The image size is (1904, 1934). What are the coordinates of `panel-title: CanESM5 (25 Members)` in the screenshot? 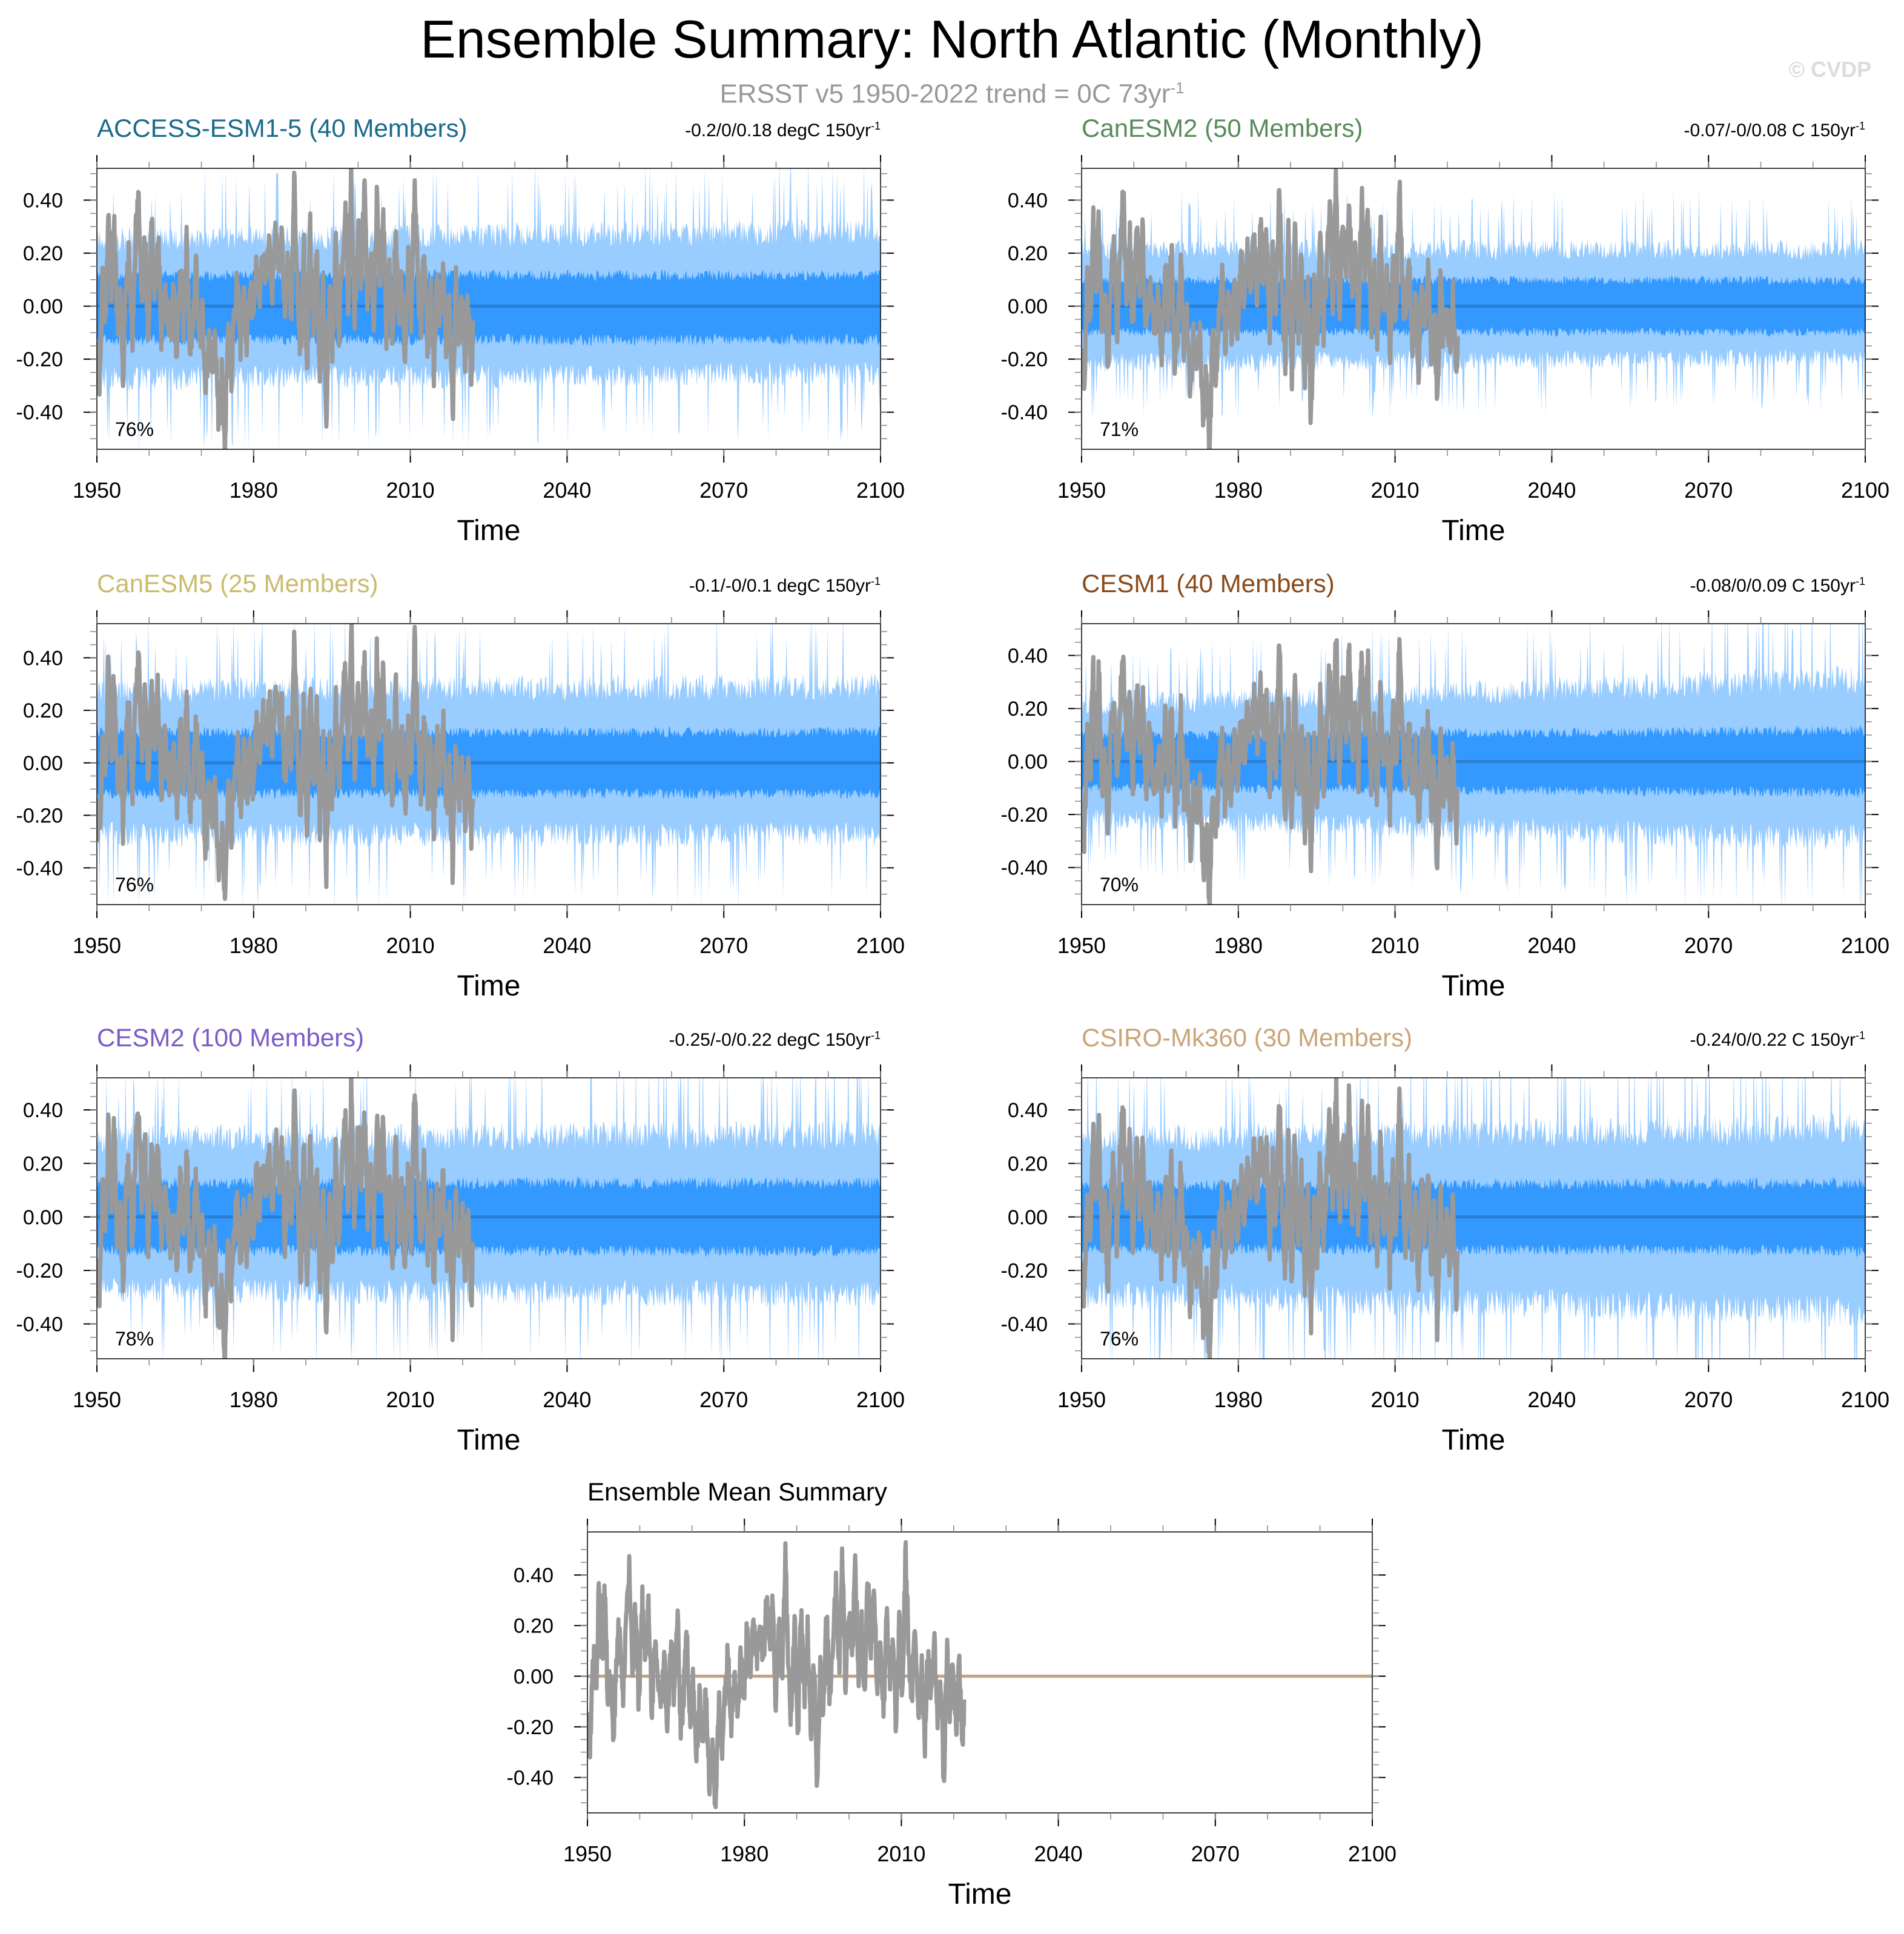 It's located at (237, 583).